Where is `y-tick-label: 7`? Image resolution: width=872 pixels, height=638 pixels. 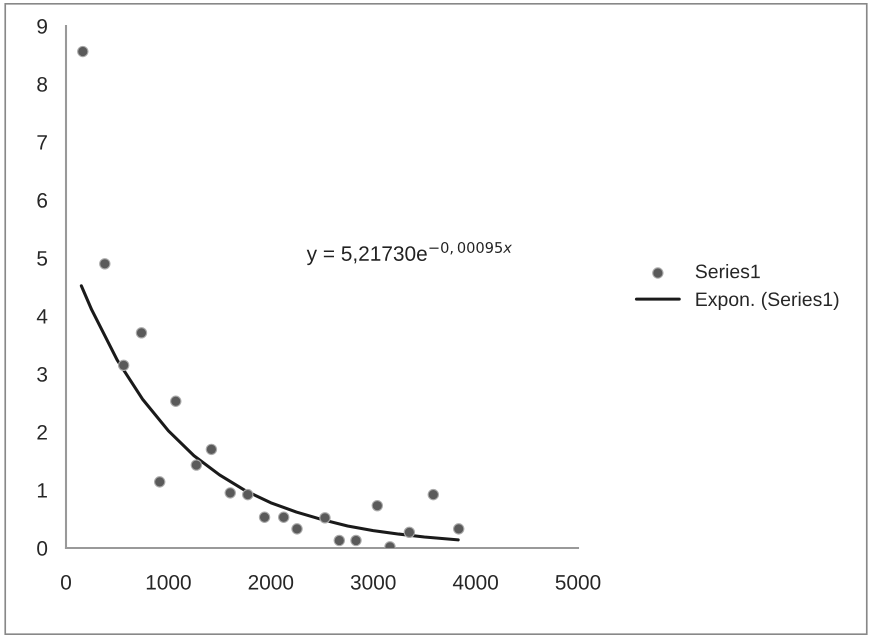 y-tick-label: 7 is located at coordinates (42, 142).